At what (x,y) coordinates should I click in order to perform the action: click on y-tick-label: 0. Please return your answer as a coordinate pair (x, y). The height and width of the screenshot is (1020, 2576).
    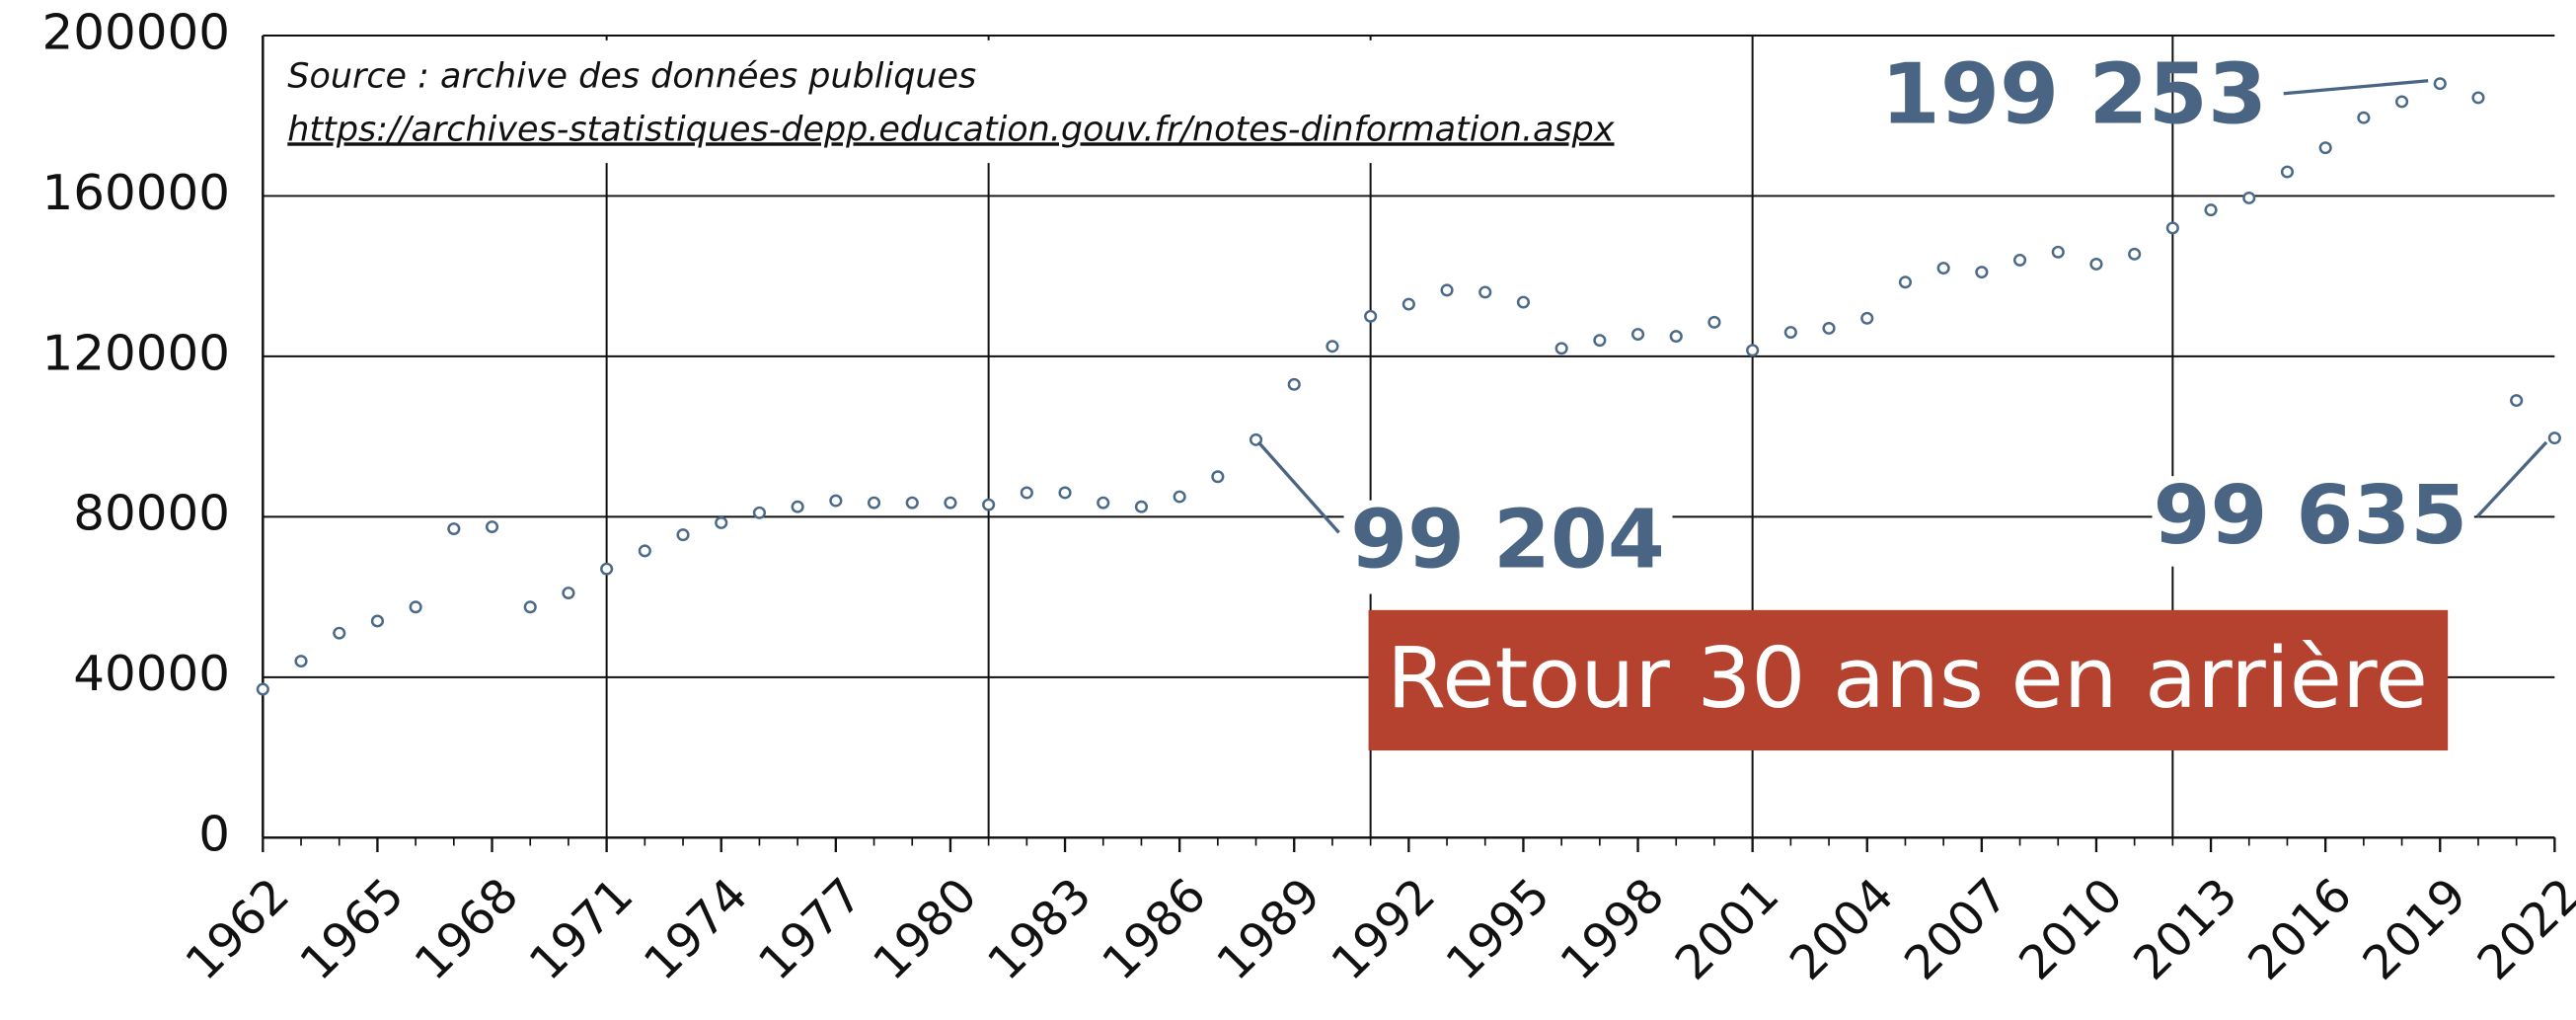
    Looking at the image, I should click on (214, 834).